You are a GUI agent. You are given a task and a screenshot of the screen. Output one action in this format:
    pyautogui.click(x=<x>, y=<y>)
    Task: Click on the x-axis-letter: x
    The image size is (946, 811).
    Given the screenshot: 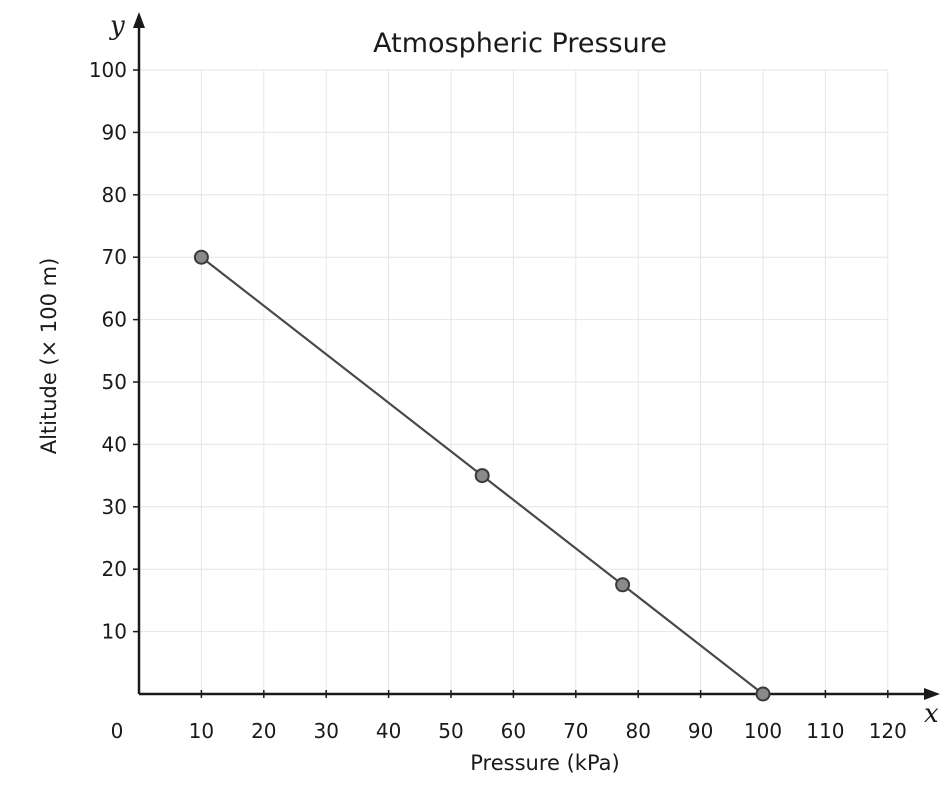 What is the action you would take?
    pyautogui.click(x=931, y=714)
    